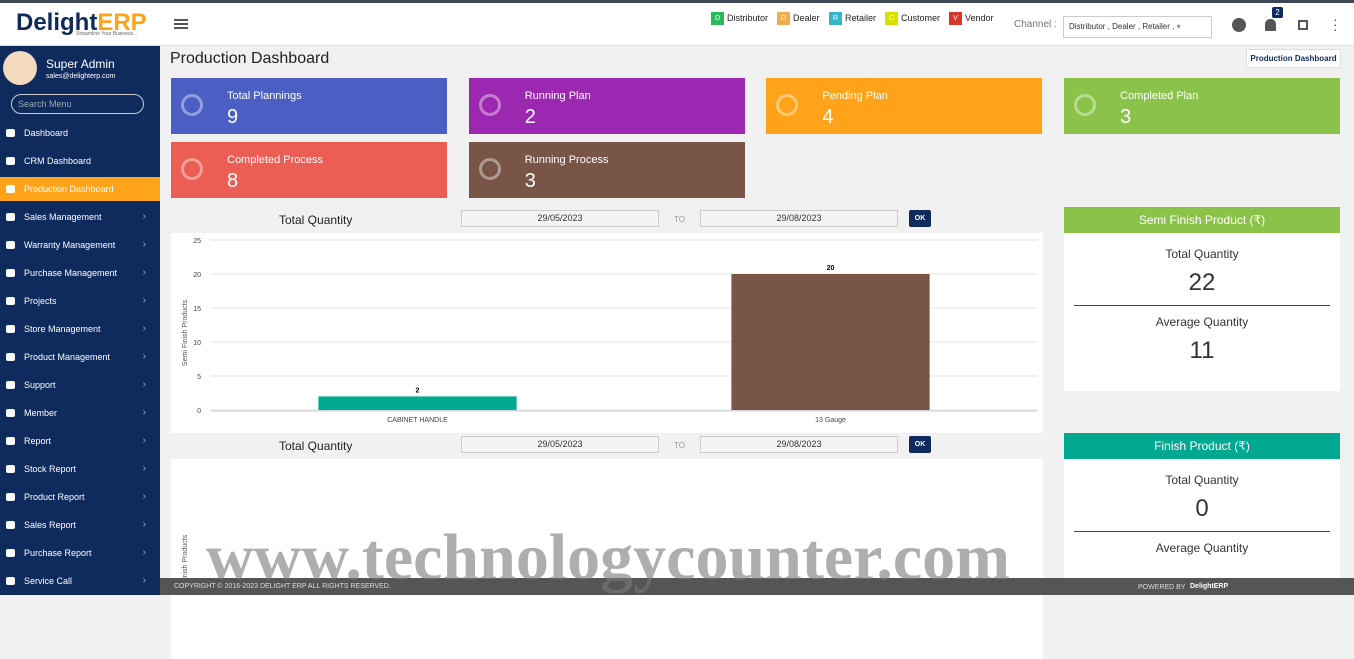 This screenshot has width=1354, height=659. Describe the element at coordinates (830, 342) in the screenshot. I see `bar` at that location.